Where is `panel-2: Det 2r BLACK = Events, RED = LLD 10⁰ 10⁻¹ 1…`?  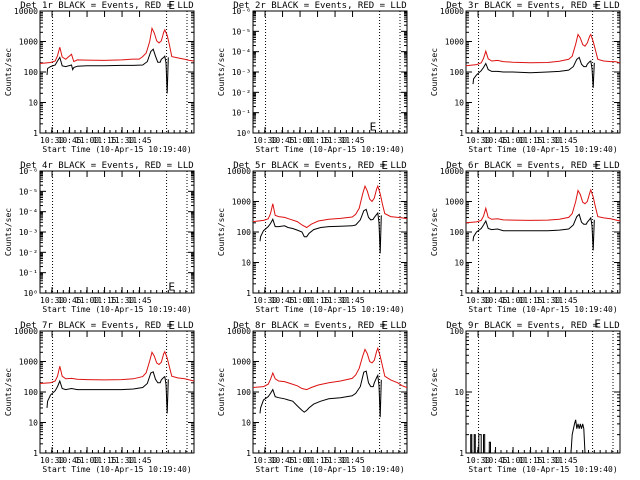
panel-2: Det 2r BLACK = Events, RED = LLD 10⁰ 10⁻¹ 1… is located at coordinates (312, 77).